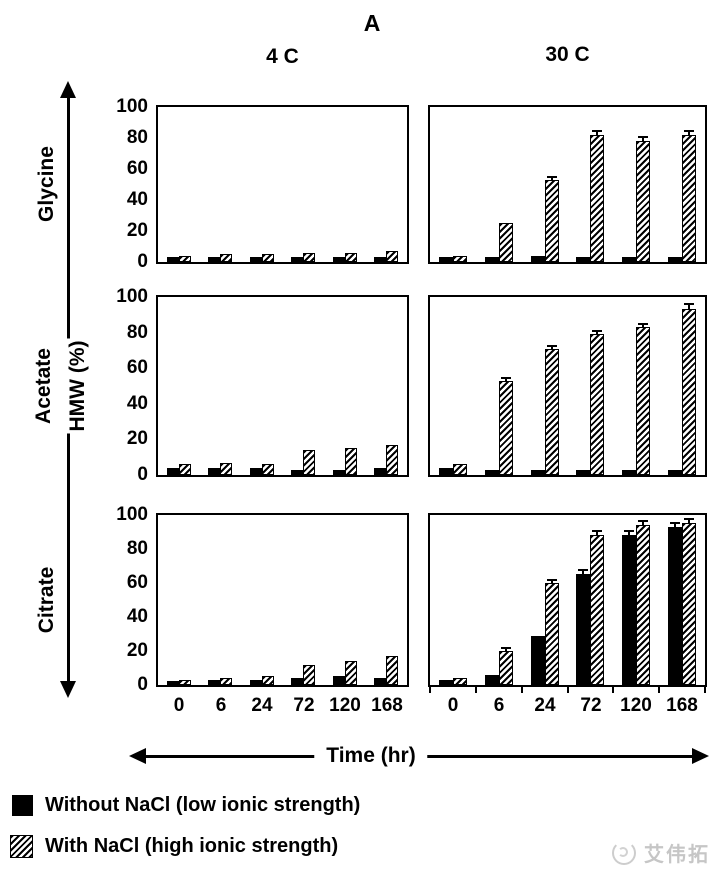 Image resolution: width=720 pixels, height=877 pixels. I want to click on row-label-acetate: Acetate, so click(43, 386).